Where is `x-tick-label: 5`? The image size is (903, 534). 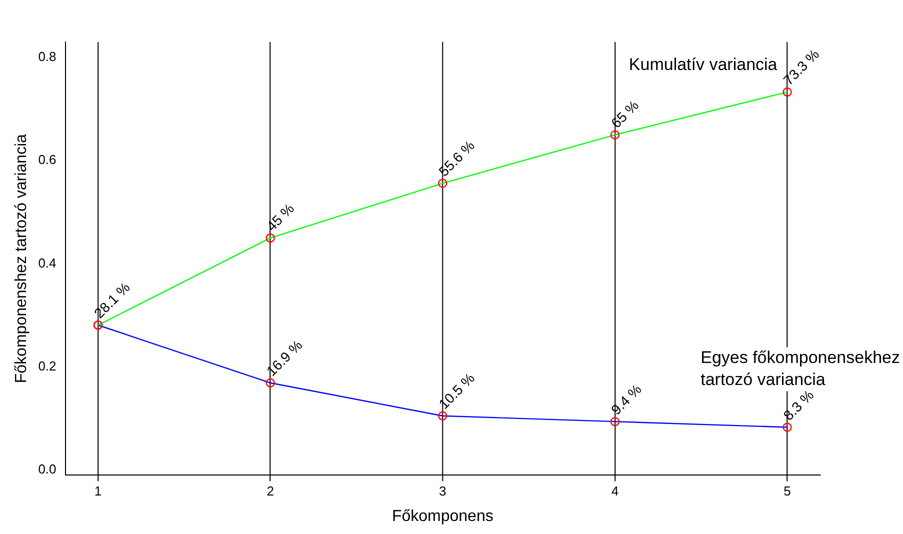
x-tick-label: 5 is located at coordinates (787, 491).